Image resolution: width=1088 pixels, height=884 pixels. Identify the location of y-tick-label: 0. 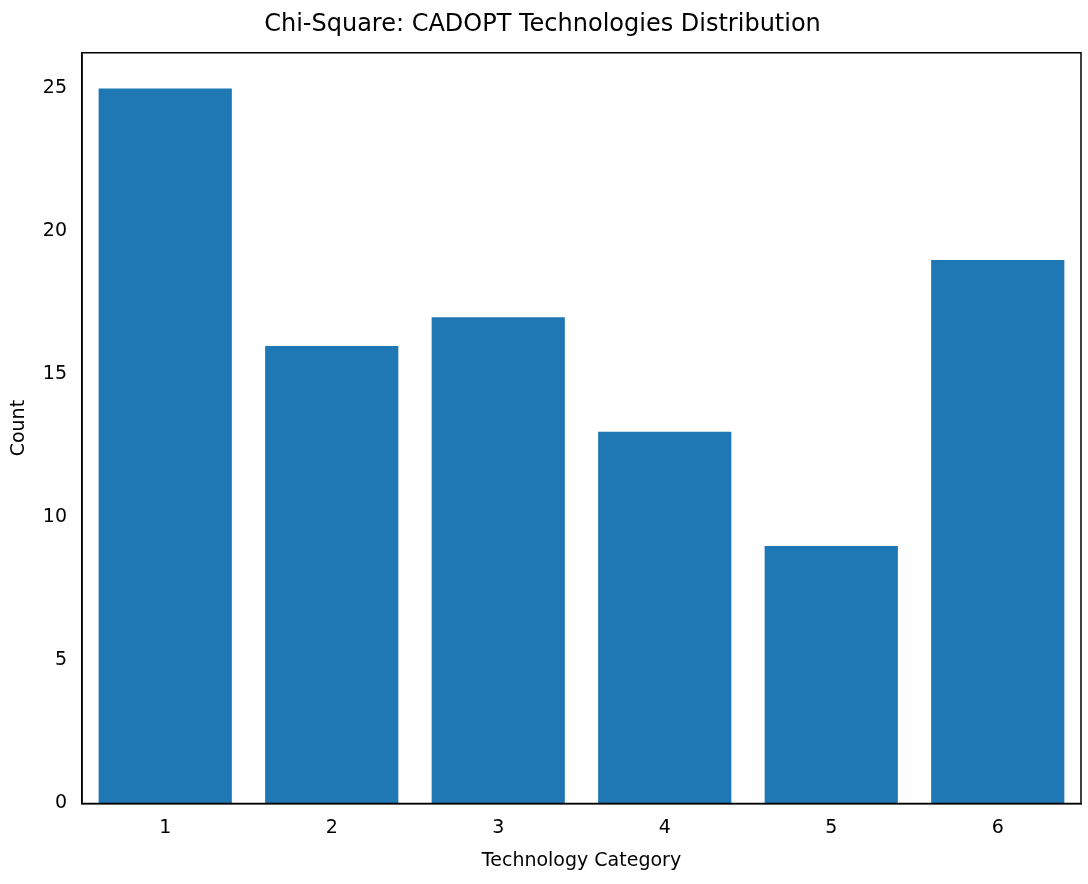
(60, 801).